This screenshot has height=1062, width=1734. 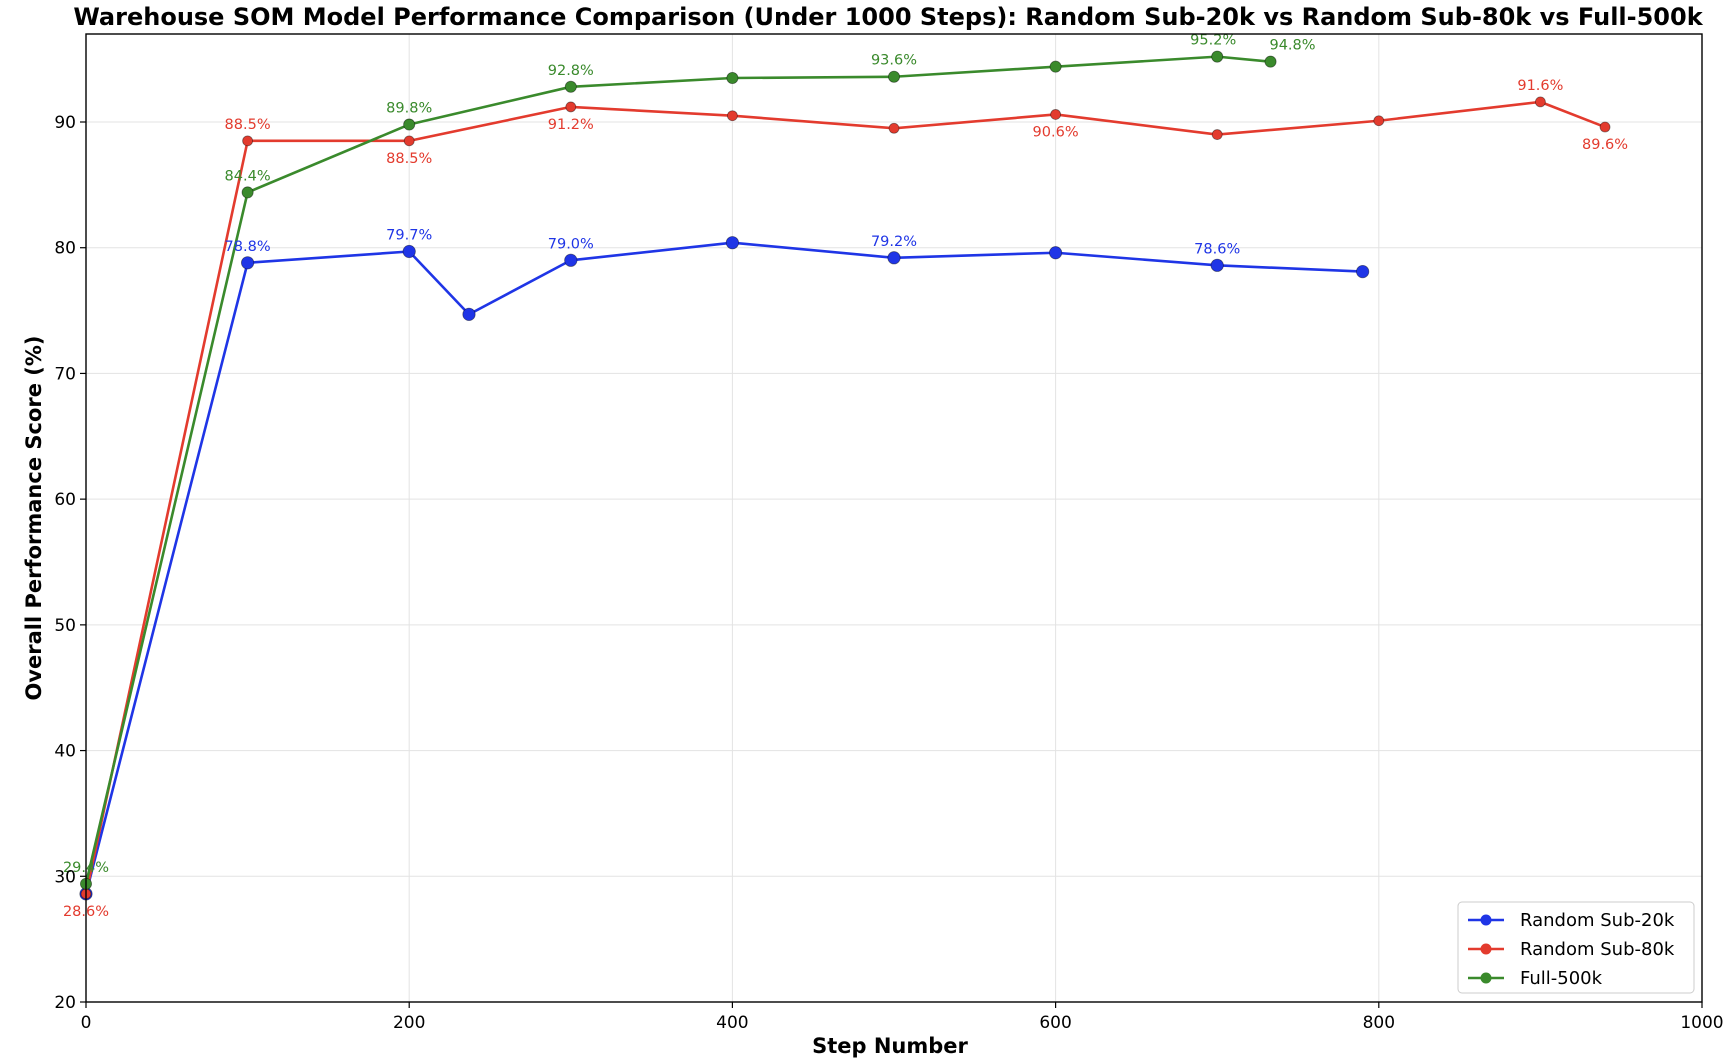 What do you see at coordinates (65, 249) in the screenshot?
I see `y-tick-label: 80` at bounding box center [65, 249].